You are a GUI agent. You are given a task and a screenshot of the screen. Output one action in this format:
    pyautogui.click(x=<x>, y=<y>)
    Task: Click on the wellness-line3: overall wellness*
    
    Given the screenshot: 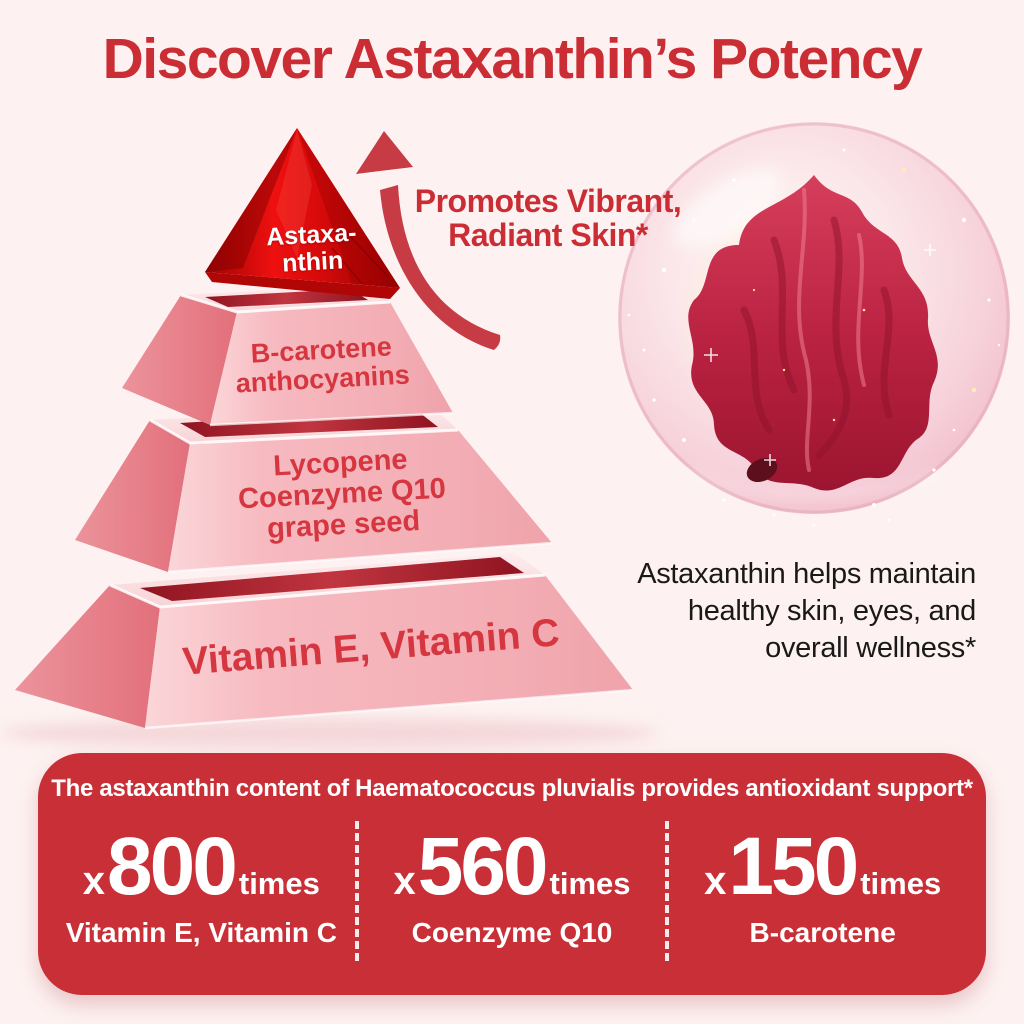 What is the action you would take?
    pyautogui.click(x=870, y=648)
    